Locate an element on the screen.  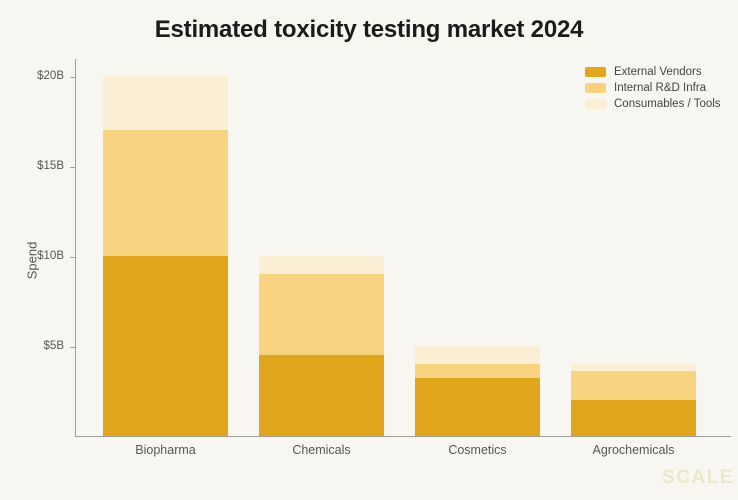
legend-item-label: Internal R&D Infra is located at coordinates (660, 88).